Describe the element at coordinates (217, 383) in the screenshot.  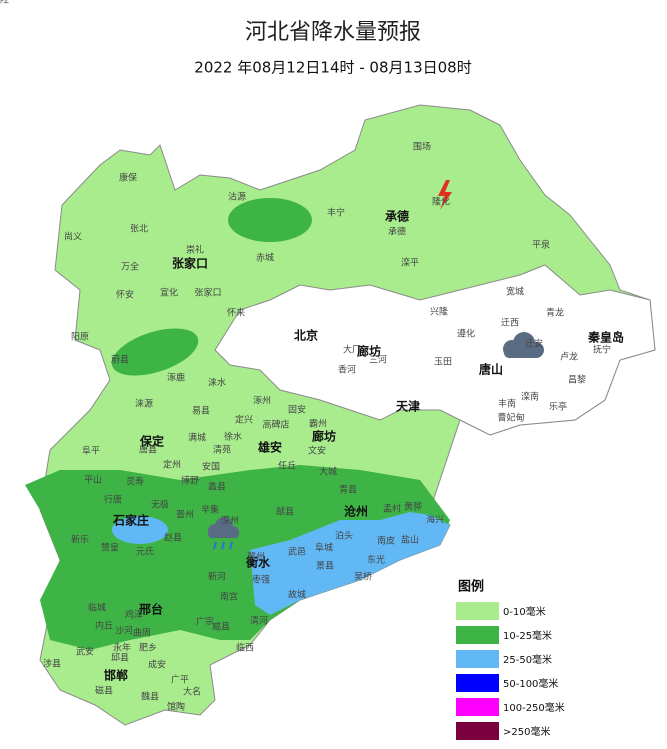
I see `county-label: 涞水` at that location.